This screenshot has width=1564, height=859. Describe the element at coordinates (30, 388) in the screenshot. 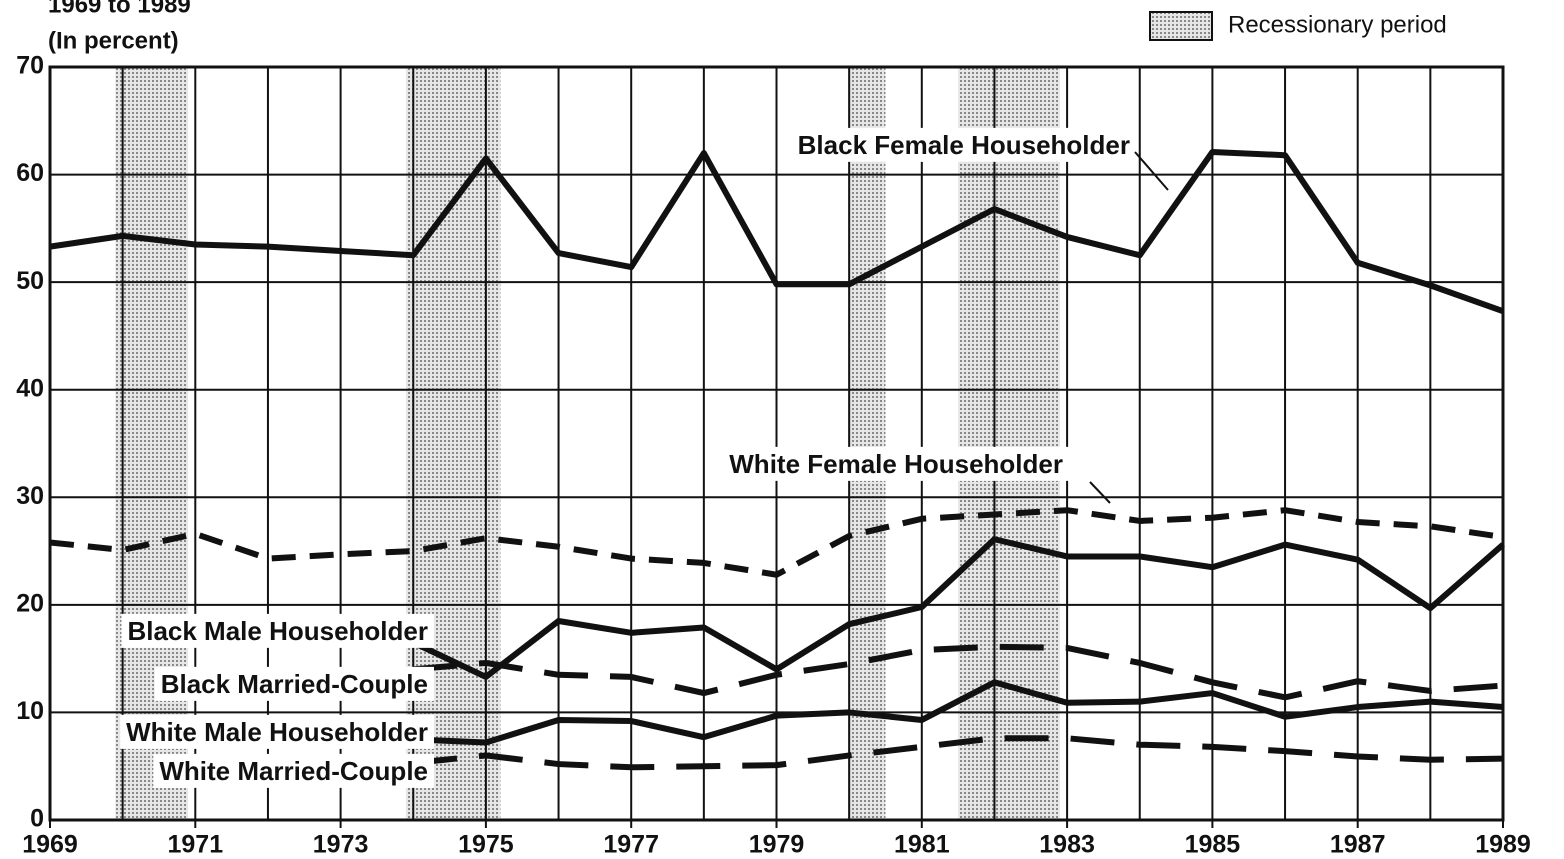

I see `y-tick-label: 40` at that location.